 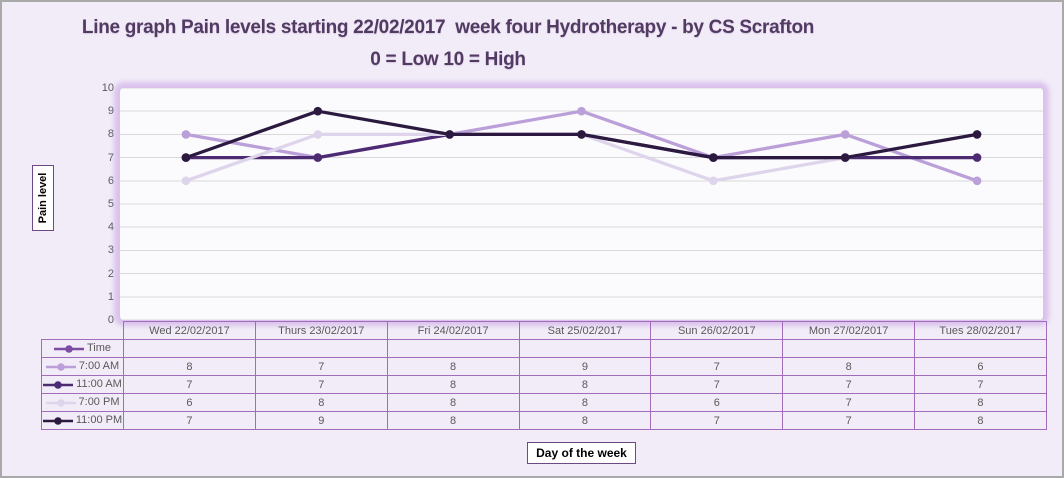 I want to click on y-tick-label: 3, so click(x=110, y=250).